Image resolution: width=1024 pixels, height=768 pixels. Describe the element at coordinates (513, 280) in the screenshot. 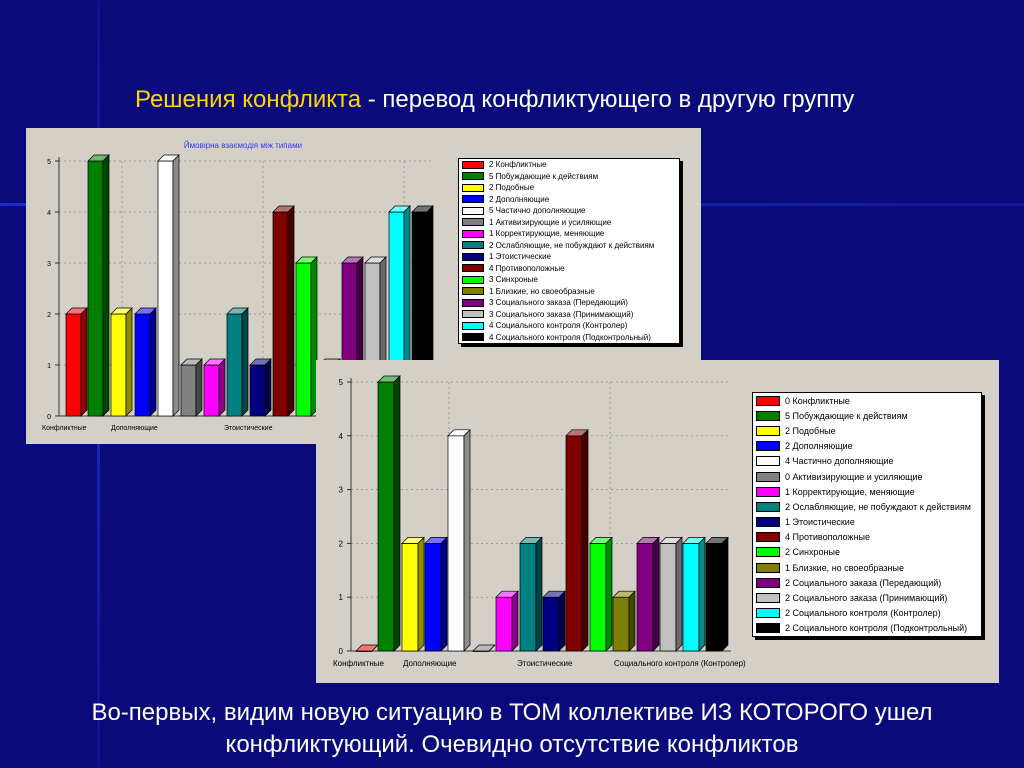

I see `legend-label: 3 Синхроные` at that location.